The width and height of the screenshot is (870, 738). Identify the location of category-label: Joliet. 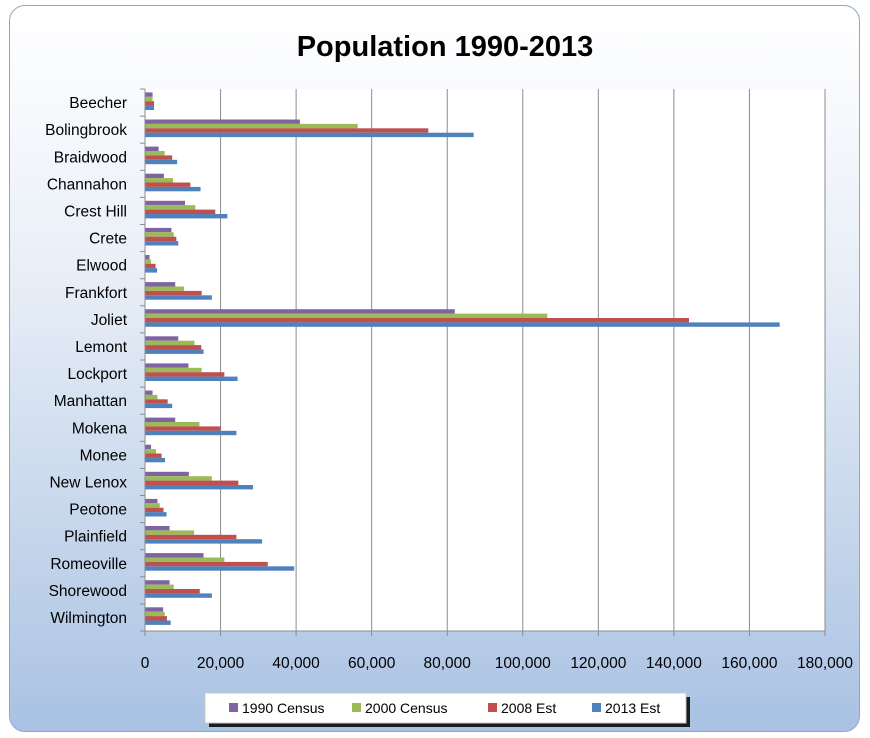
(109, 320).